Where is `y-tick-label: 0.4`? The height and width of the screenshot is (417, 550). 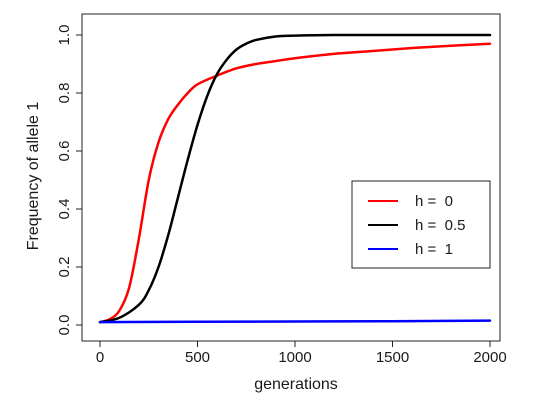
y-tick-label: 0.4 is located at coordinates (64, 209).